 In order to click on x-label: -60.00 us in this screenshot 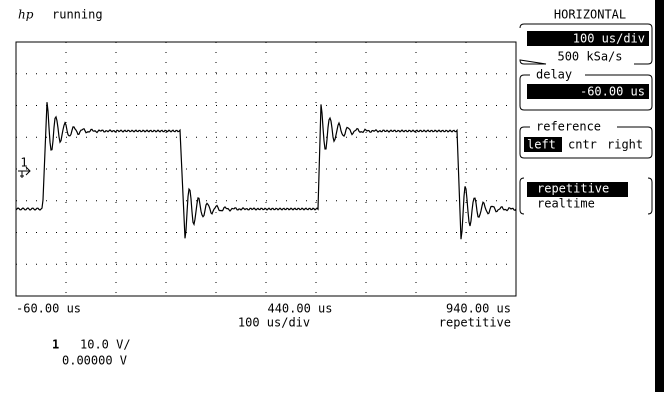, I will do `click(48, 309)`.